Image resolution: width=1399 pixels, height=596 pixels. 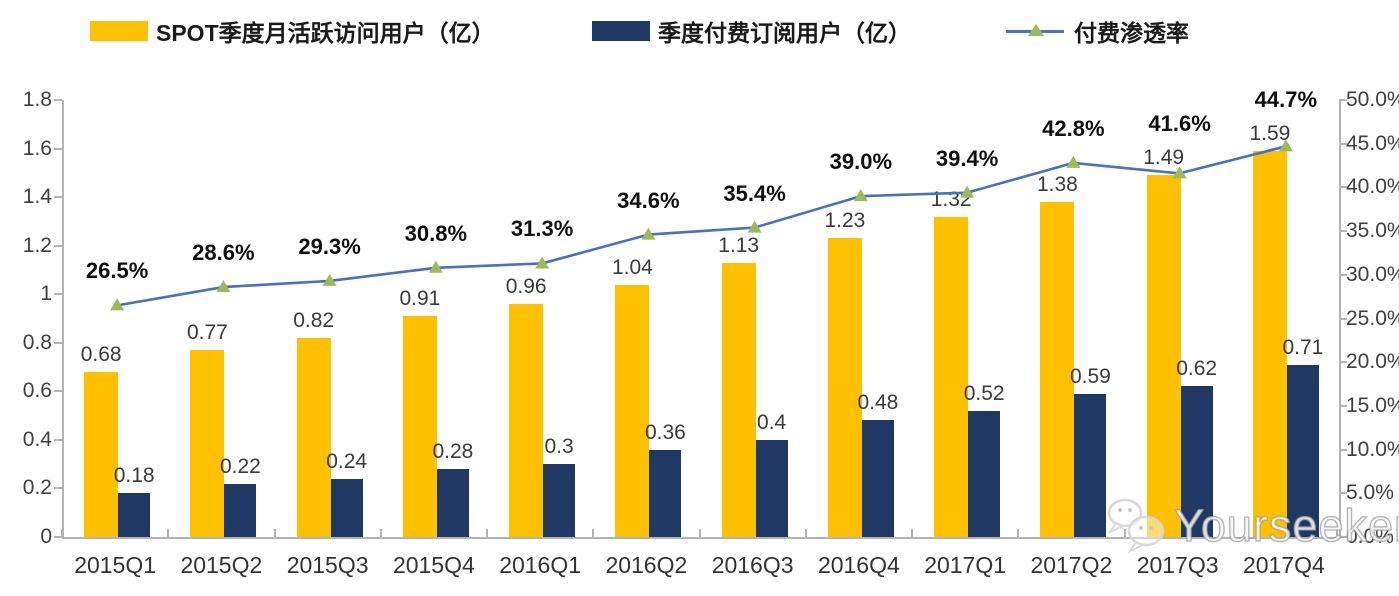 What do you see at coordinates (1283, 565) in the screenshot?
I see `x-axis-label: 2017Q4` at bounding box center [1283, 565].